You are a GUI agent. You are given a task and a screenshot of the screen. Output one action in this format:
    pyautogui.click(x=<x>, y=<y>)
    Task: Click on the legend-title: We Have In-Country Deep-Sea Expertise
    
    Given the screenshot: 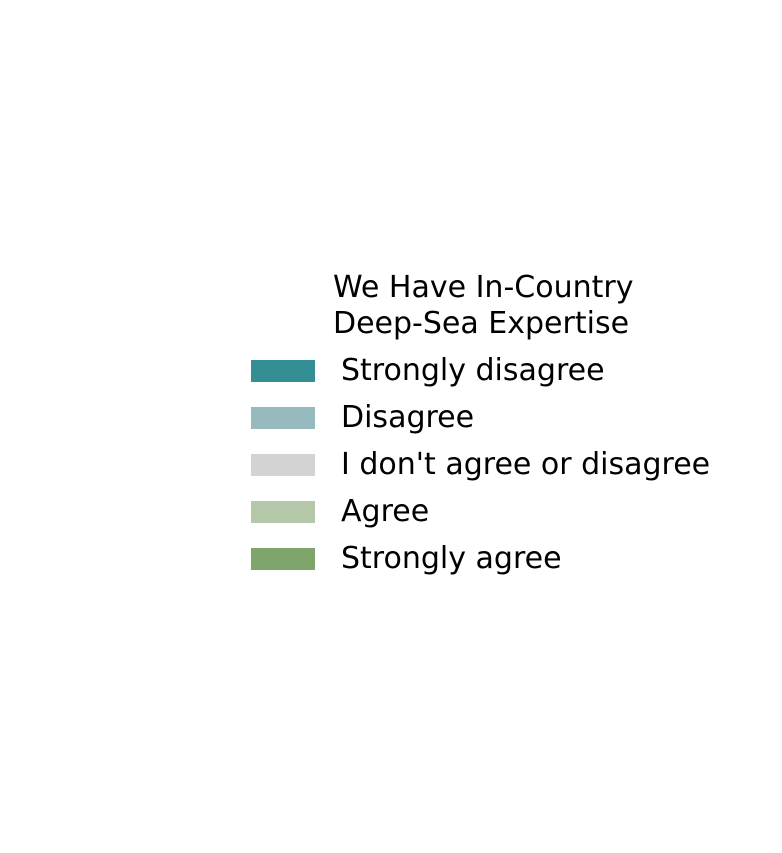 What is the action you would take?
    pyautogui.click(x=483, y=306)
    